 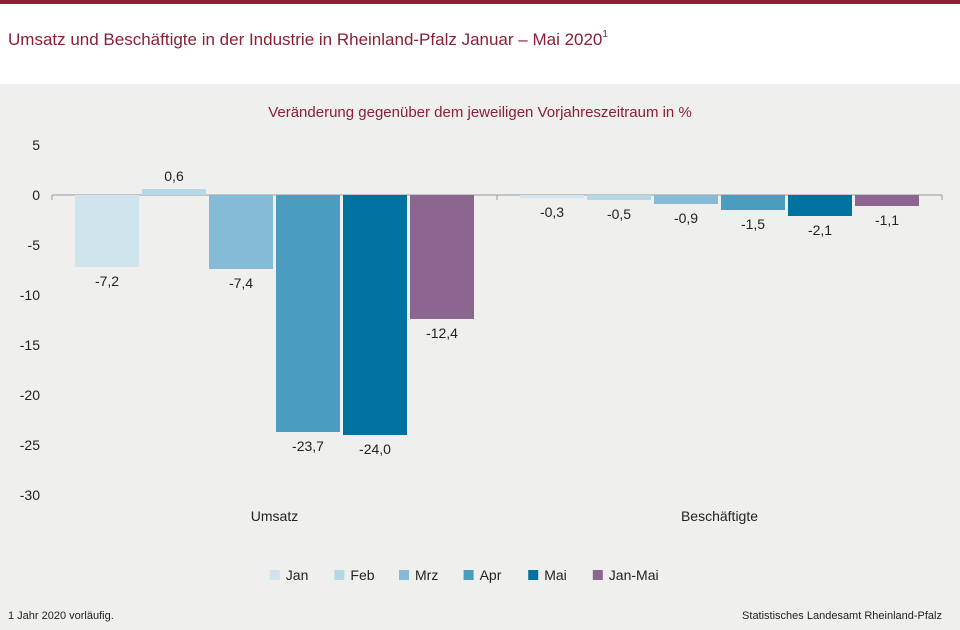 What do you see at coordinates (820, 230) in the screenshot?
I see `data-label: -2,1` at bounding box center [820, 230].